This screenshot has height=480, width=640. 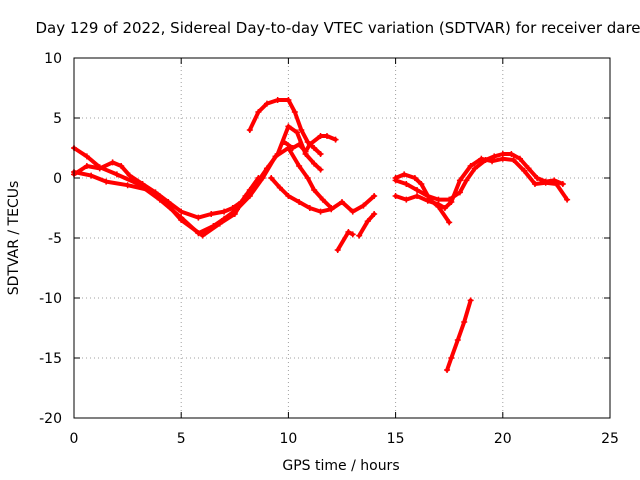 What do you see at coordinates (610, 439) in the screenshot?
I see `x-tick-label: 25` at bounding box center [610, 439].